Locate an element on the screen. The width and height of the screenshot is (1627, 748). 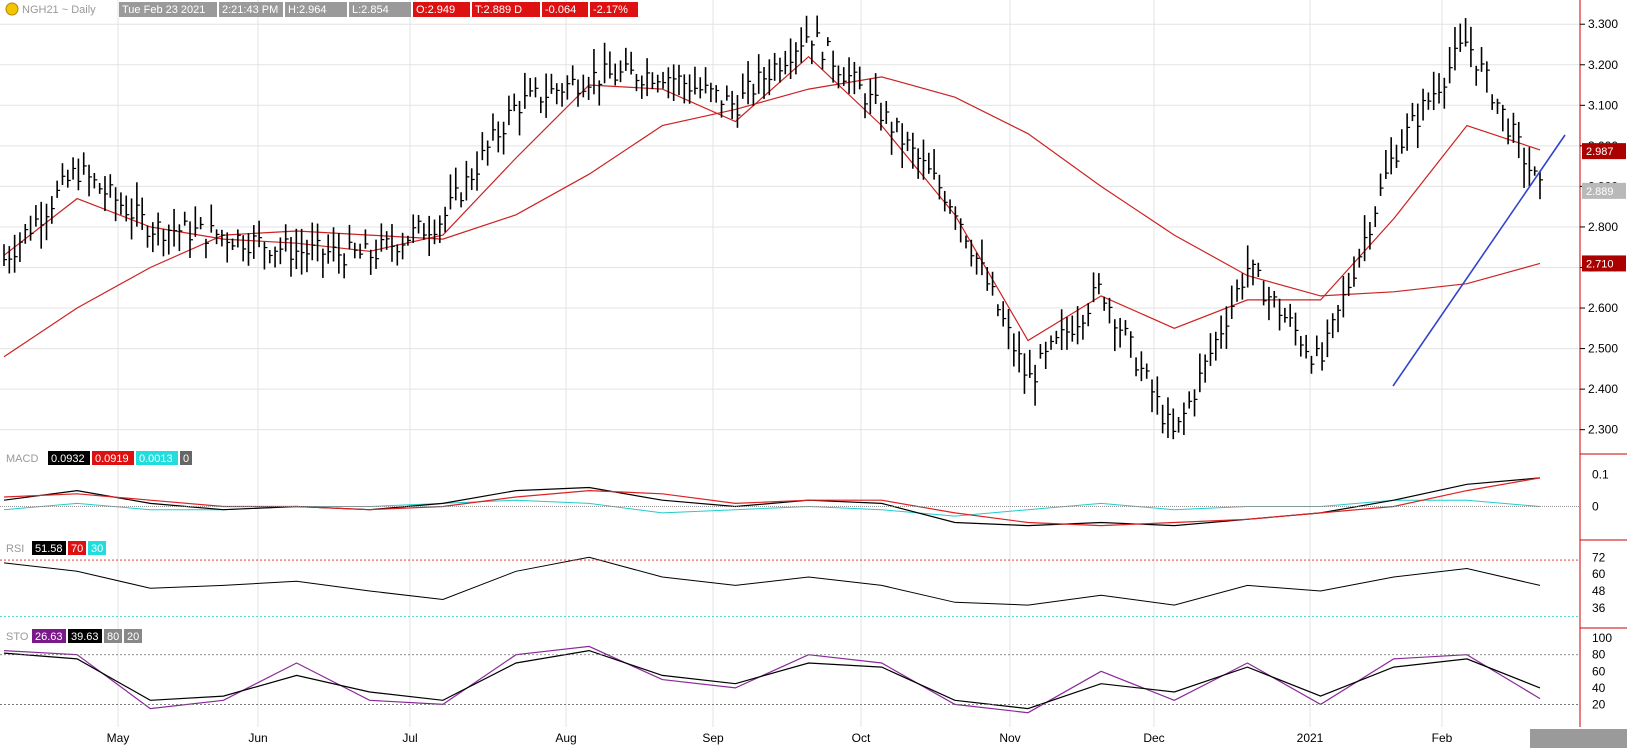
header-last-bg is located at coordinates (506, 9).